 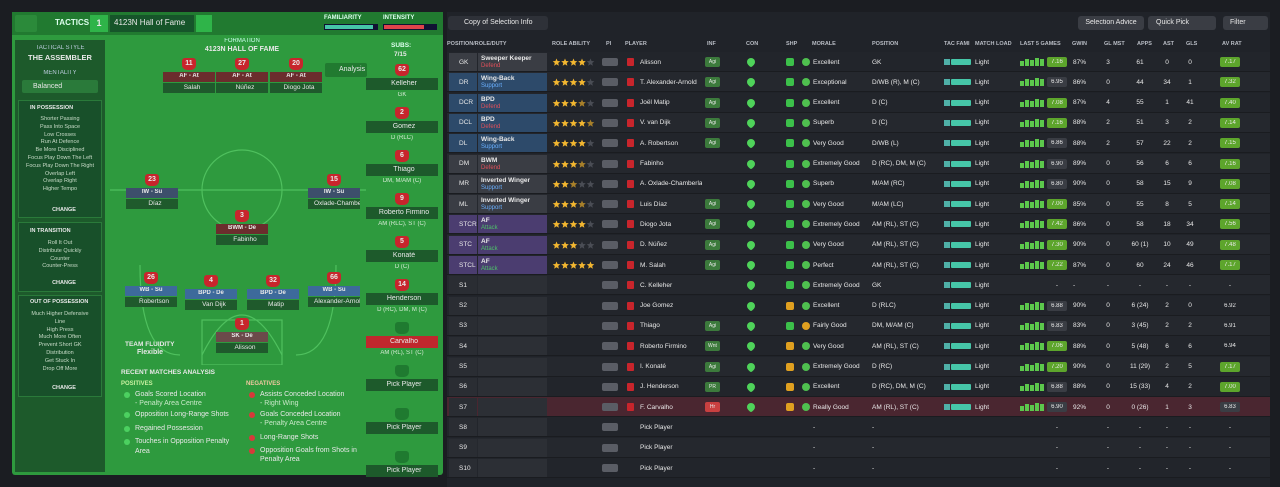 What do you see at coordinates (1245, 23) in the screenshot?
I see `filter-button` at bounding box center [1245, 23].